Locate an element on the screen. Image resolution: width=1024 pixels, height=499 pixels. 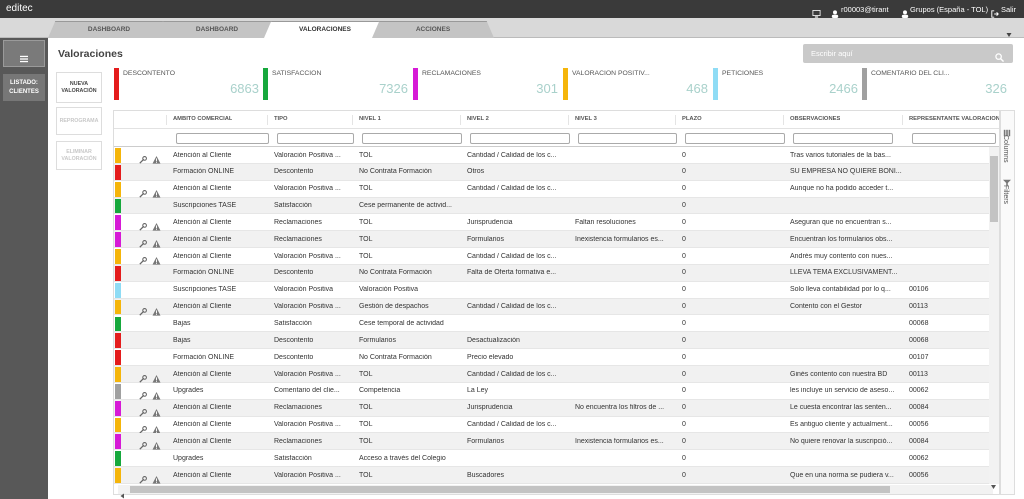
logout: Salir is located at coordinates (1009, 9).